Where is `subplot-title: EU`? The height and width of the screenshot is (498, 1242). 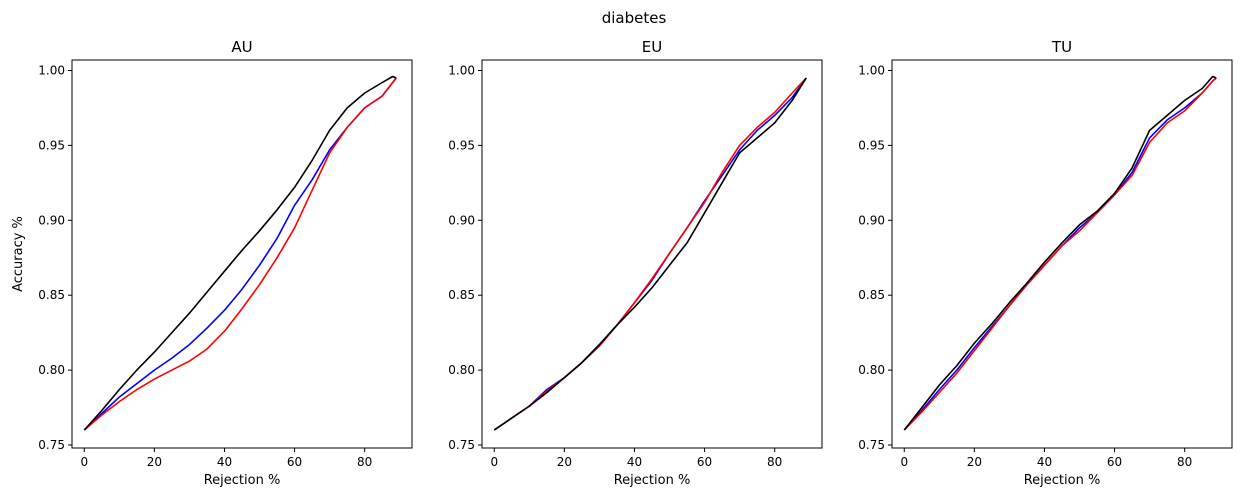 subplot-title: EU is located at coordinates (652, 47).